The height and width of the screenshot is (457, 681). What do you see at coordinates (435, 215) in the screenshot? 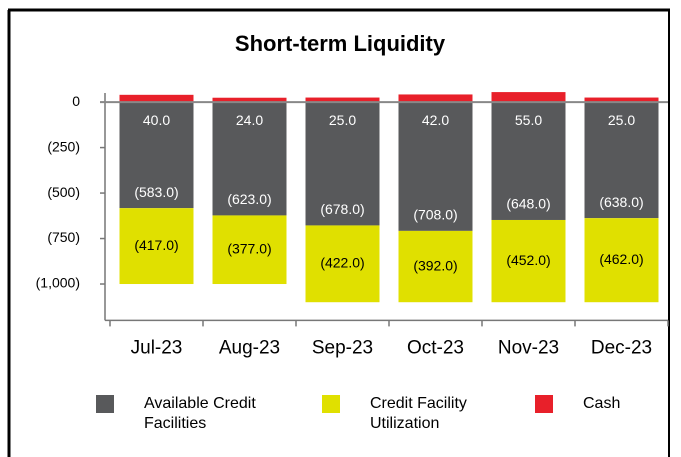
I see `data-label: (708.0)` at bounding box center [435, 215].